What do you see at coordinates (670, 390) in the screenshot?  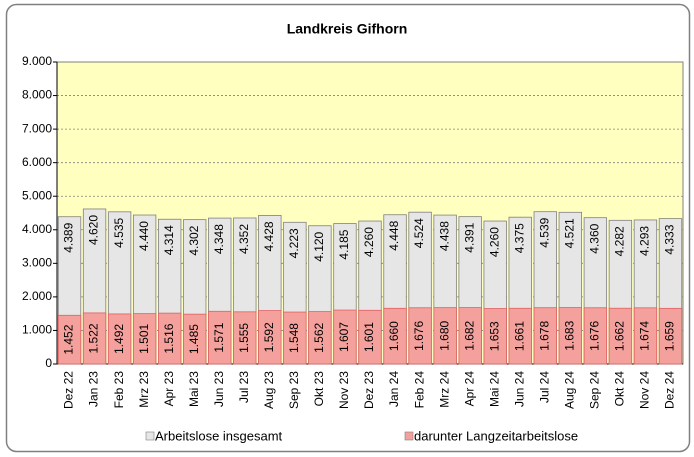 I see `x-tick-label: Dez 24` at bounding box center [670, 390].